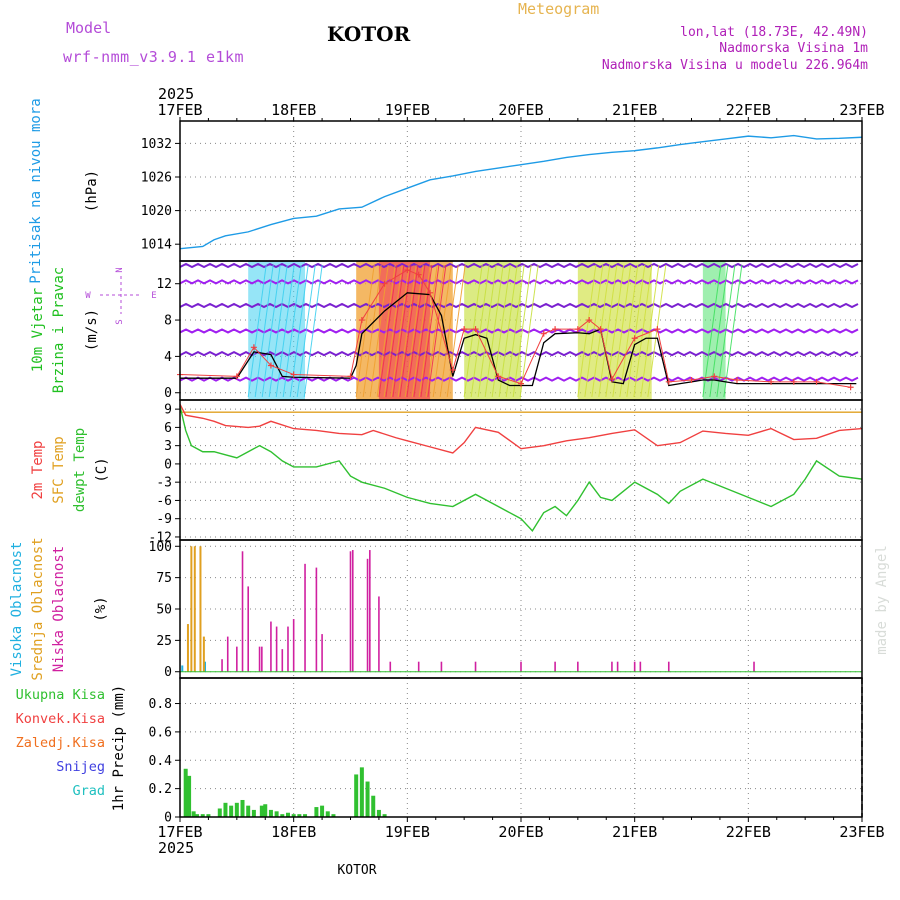 Image resolution: width=900 pixels, height=900 pixels. I want to click on bottom-date-tick-label: 18FEB, so click(293, 832).